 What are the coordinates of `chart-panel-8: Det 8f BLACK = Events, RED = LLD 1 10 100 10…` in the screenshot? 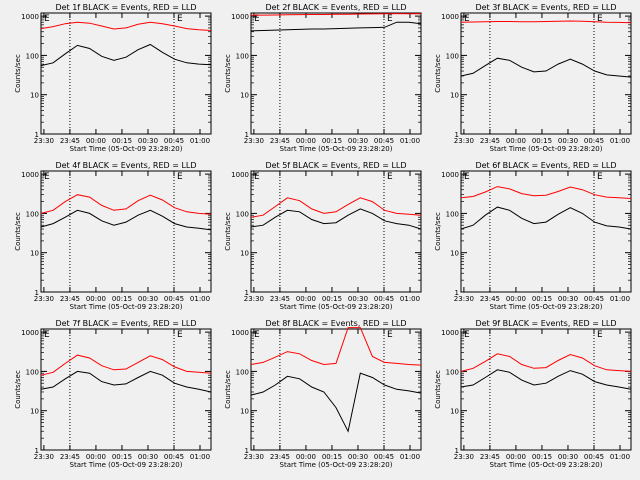 It's located at (323, 394).